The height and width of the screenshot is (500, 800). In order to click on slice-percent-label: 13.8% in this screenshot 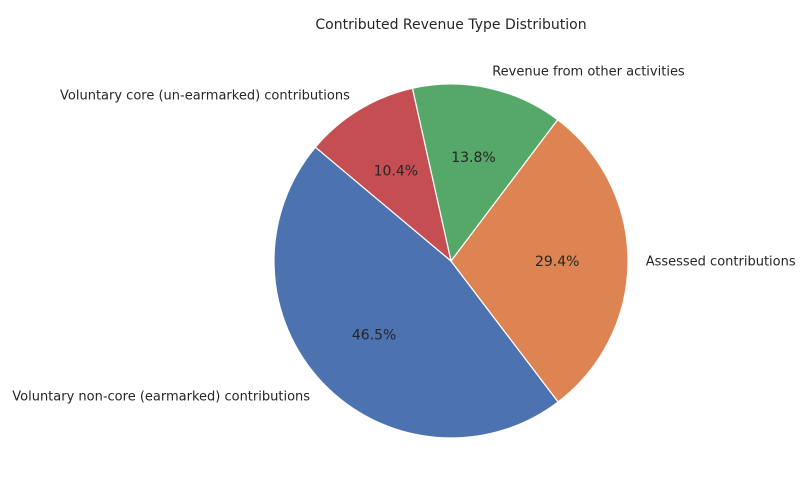, I will do `click(473, 158)`.